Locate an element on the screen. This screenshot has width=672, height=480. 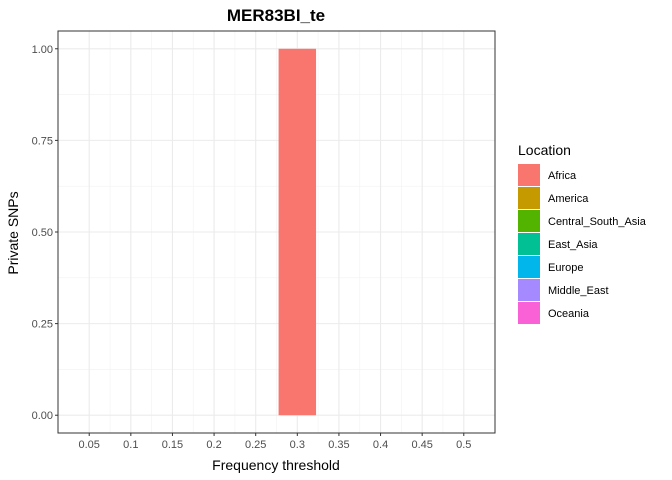
legend-label-middle_east: Middle_East is located at coordinates (578, 291).